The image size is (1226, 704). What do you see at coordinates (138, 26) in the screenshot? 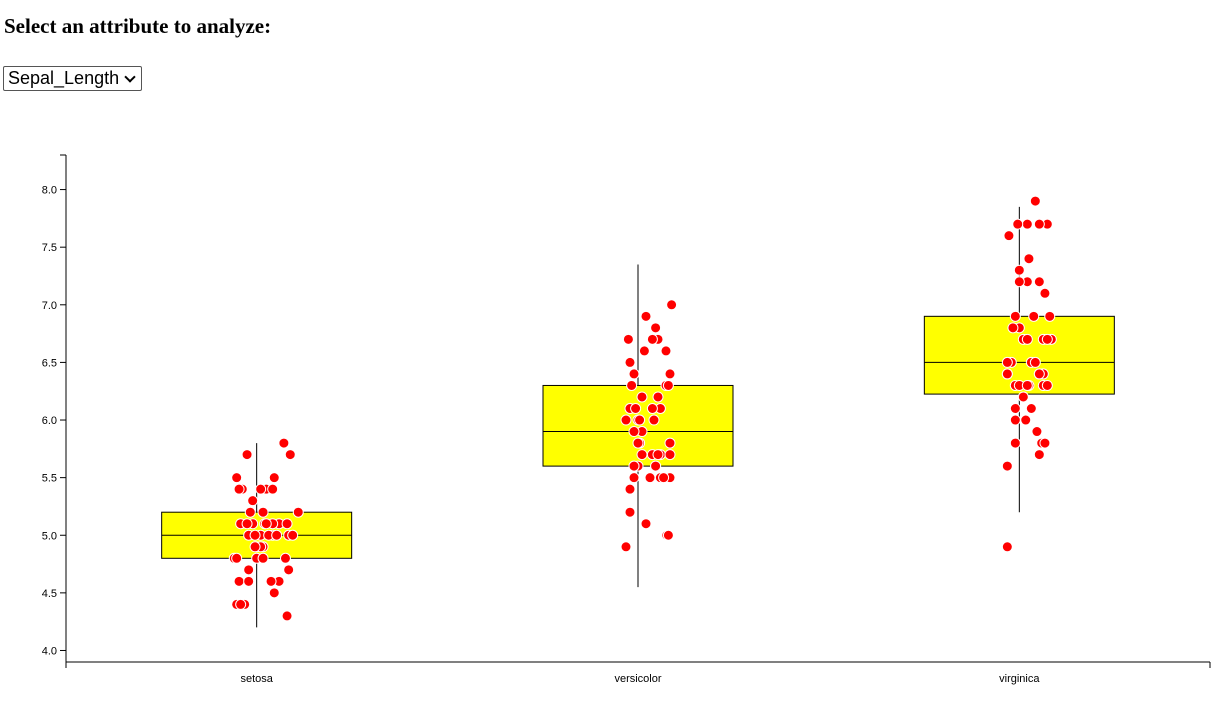
I see `page-title: Select an attribute to analyze:` at bounding box center [138, 26].